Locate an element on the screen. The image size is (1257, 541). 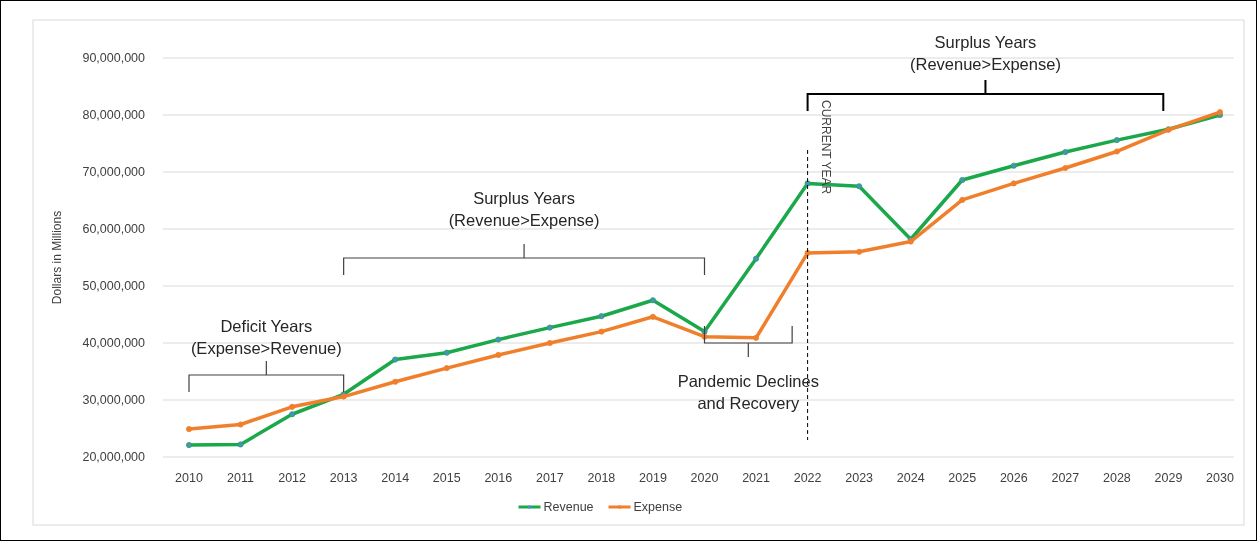
x-tick-label: 2023 is located at coordinates (859, 478).